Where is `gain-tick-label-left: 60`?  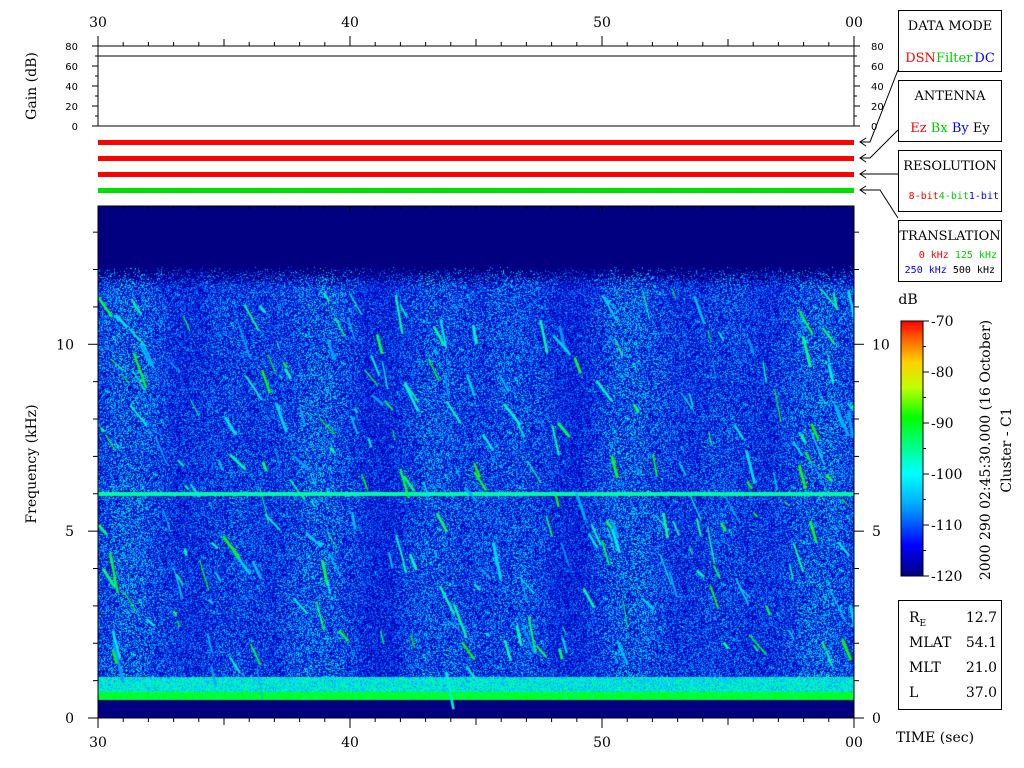
gain-tick-label-left: 60 is located at coordinates (71, 67).